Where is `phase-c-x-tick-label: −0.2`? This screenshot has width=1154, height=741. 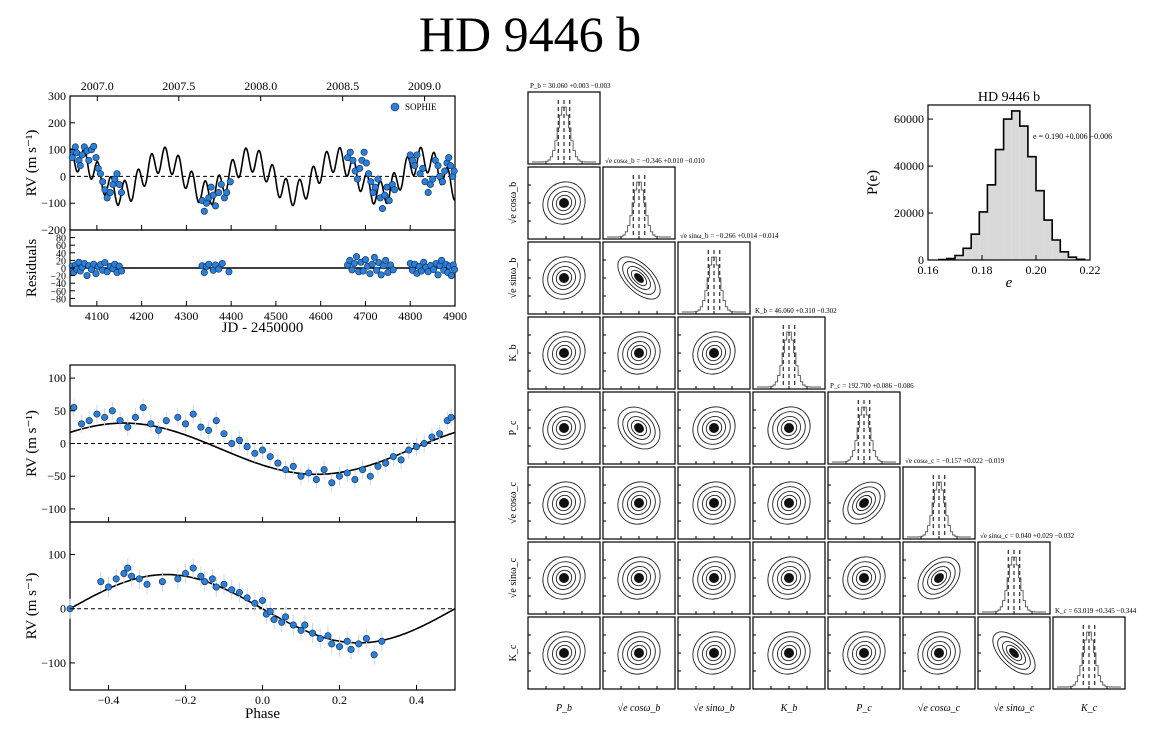
phase-c-x-tick-label: −0.2 is located at coordinates (186, 700).